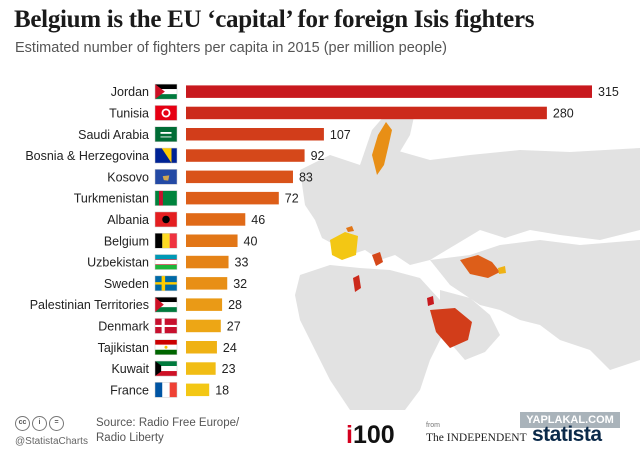  I want to click on map-africa, so click(370, 337).